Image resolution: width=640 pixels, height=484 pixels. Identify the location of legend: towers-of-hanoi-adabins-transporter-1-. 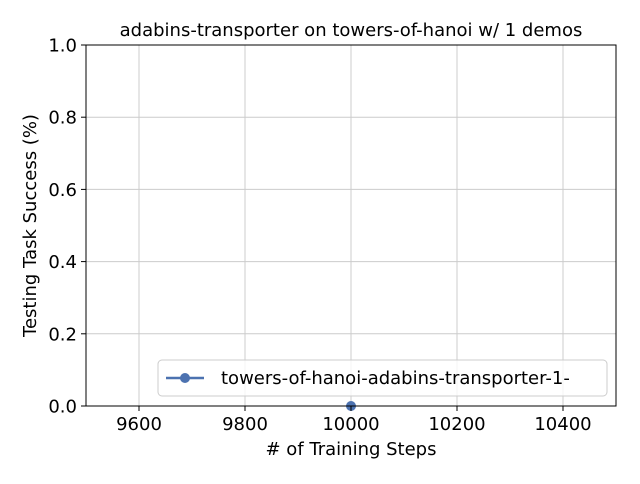
(382, 378).